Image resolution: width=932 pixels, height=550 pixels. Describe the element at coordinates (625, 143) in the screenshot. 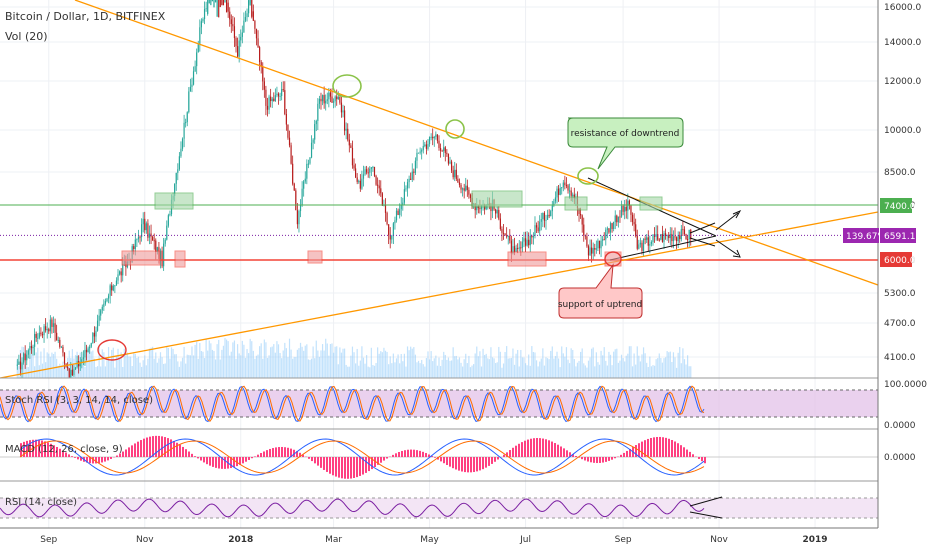

I see `resistance-callout: resistance of downtrend` at that location.